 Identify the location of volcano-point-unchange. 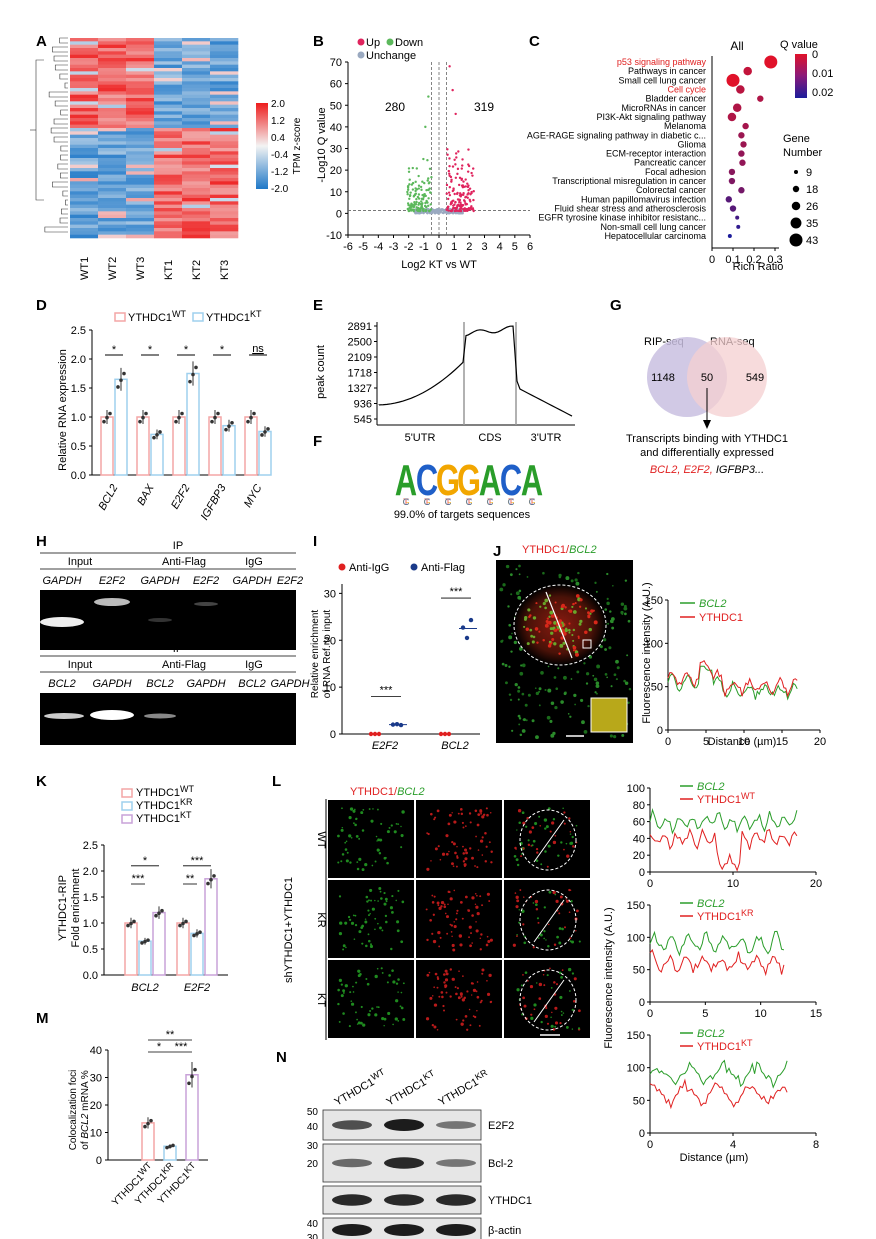
(436, 211).